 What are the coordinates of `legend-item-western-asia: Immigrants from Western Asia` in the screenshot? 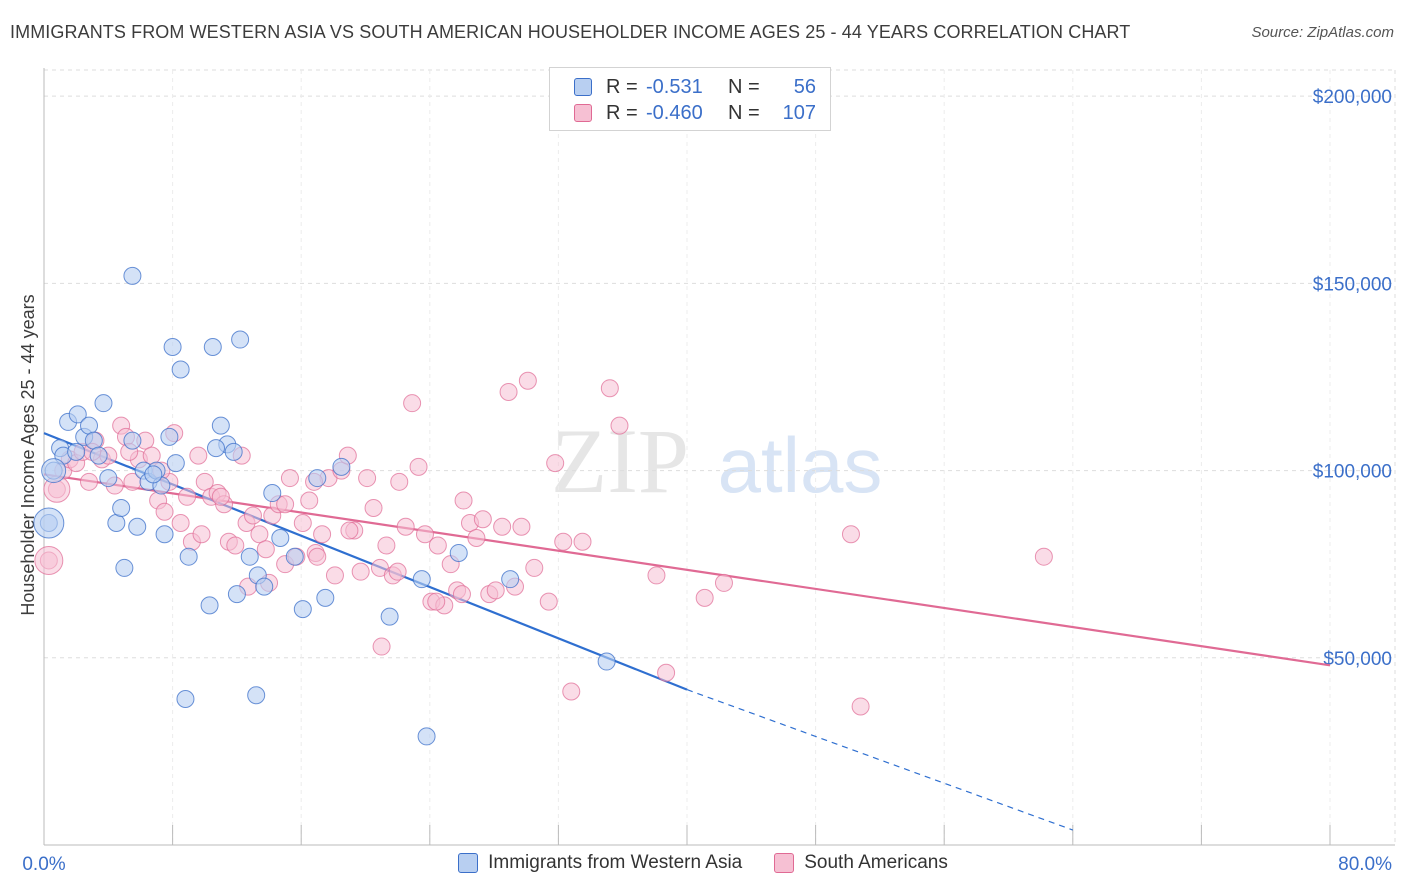 It's located at (600, 863).